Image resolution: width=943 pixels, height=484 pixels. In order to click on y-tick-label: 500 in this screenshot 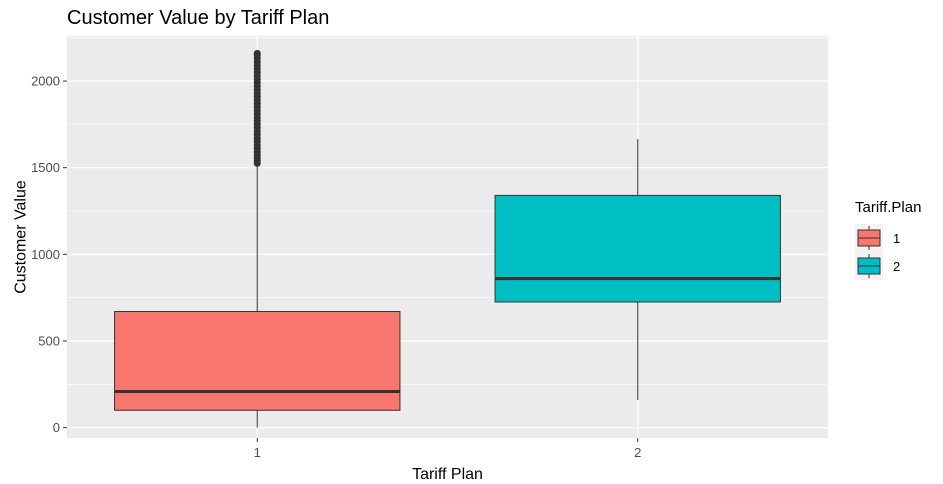, I will do `click(49, 340)`.